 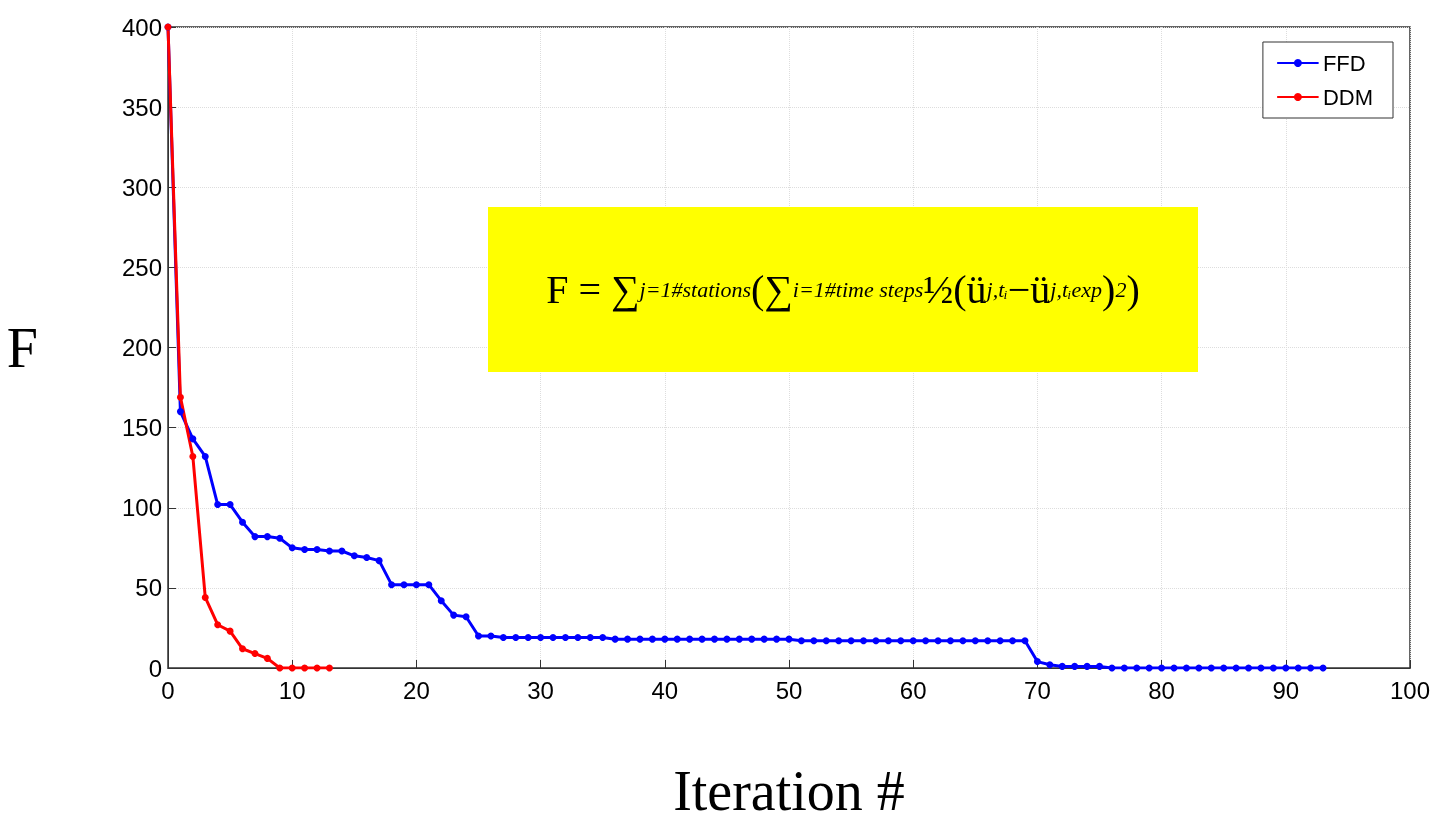 I want to click on y-tick-label: 0, so click(x=155, y=668).